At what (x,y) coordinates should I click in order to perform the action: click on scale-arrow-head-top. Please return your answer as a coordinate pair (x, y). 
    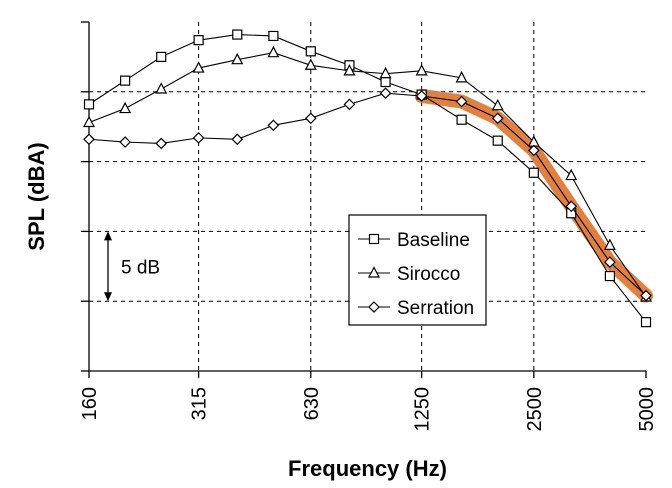
    Looking at the image, I should click on (108, 236).